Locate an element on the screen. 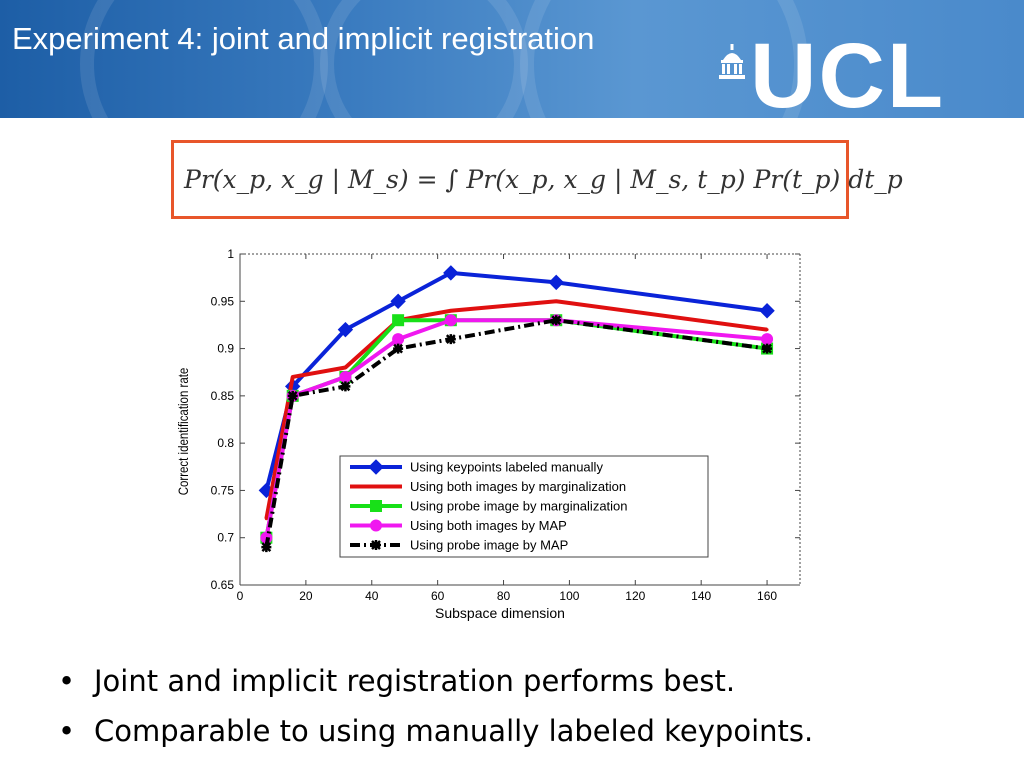 This screenshot has height=768, width=1024. x-tick-label: 80 is located at coordinates (504, 596).